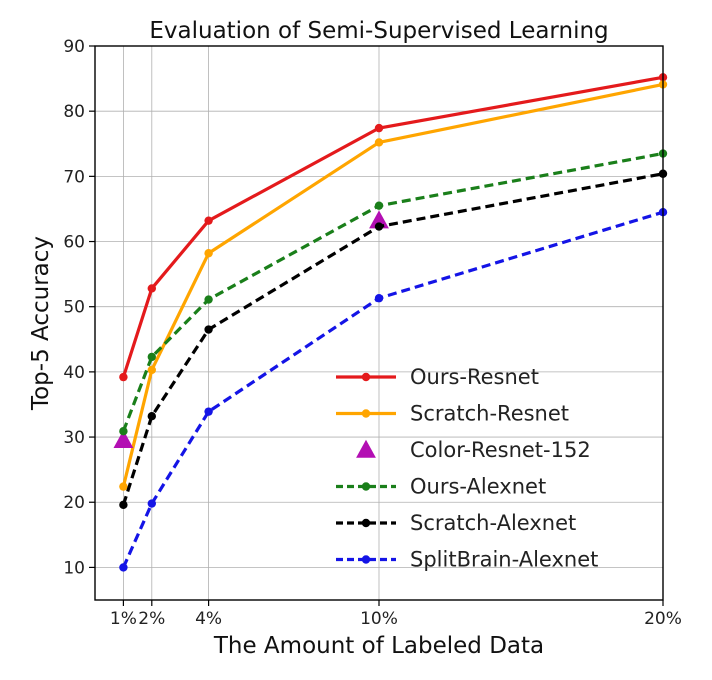  Describe the element at coordinates (74, 243) in the screenshot. I see `y-tick-label: 60` at that location.